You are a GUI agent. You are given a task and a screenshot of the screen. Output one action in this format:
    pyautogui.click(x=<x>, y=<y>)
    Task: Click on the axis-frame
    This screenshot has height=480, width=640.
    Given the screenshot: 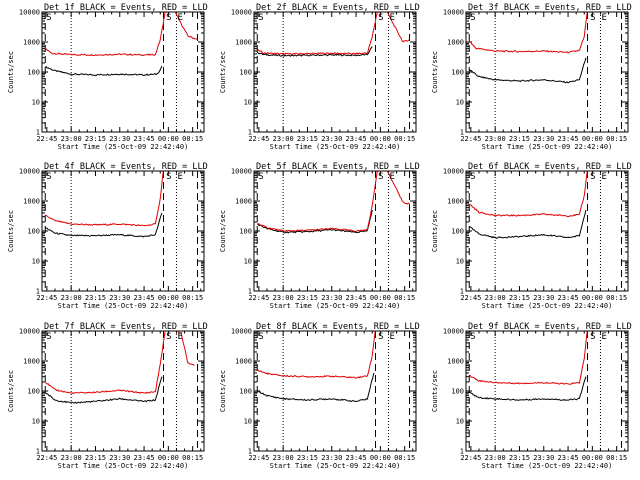 What is the action you would take?
    pyautogui.click(x=123, y=72)
    